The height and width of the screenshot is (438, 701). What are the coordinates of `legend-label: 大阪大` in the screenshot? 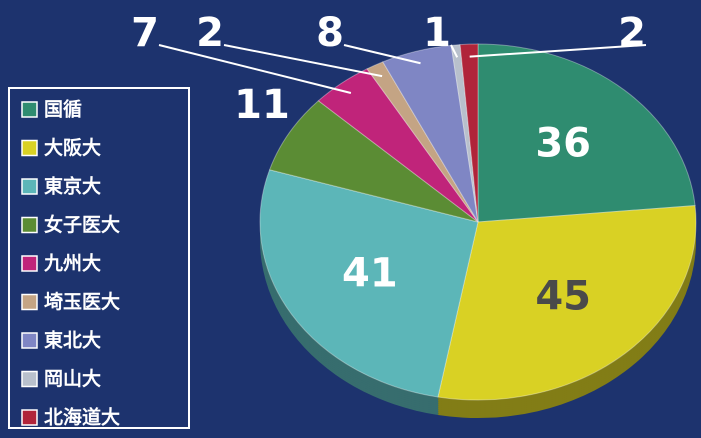 It's located at (72, 147).